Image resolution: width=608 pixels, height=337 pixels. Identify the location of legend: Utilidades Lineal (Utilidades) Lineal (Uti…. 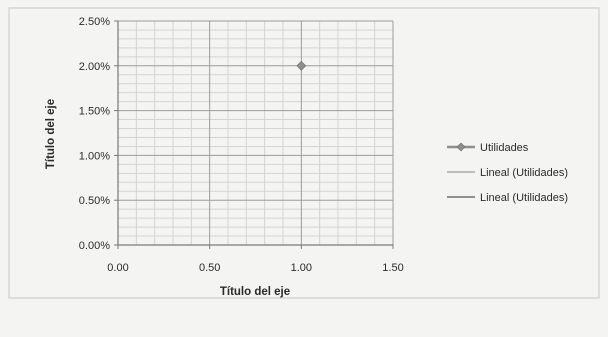
(507, 173).